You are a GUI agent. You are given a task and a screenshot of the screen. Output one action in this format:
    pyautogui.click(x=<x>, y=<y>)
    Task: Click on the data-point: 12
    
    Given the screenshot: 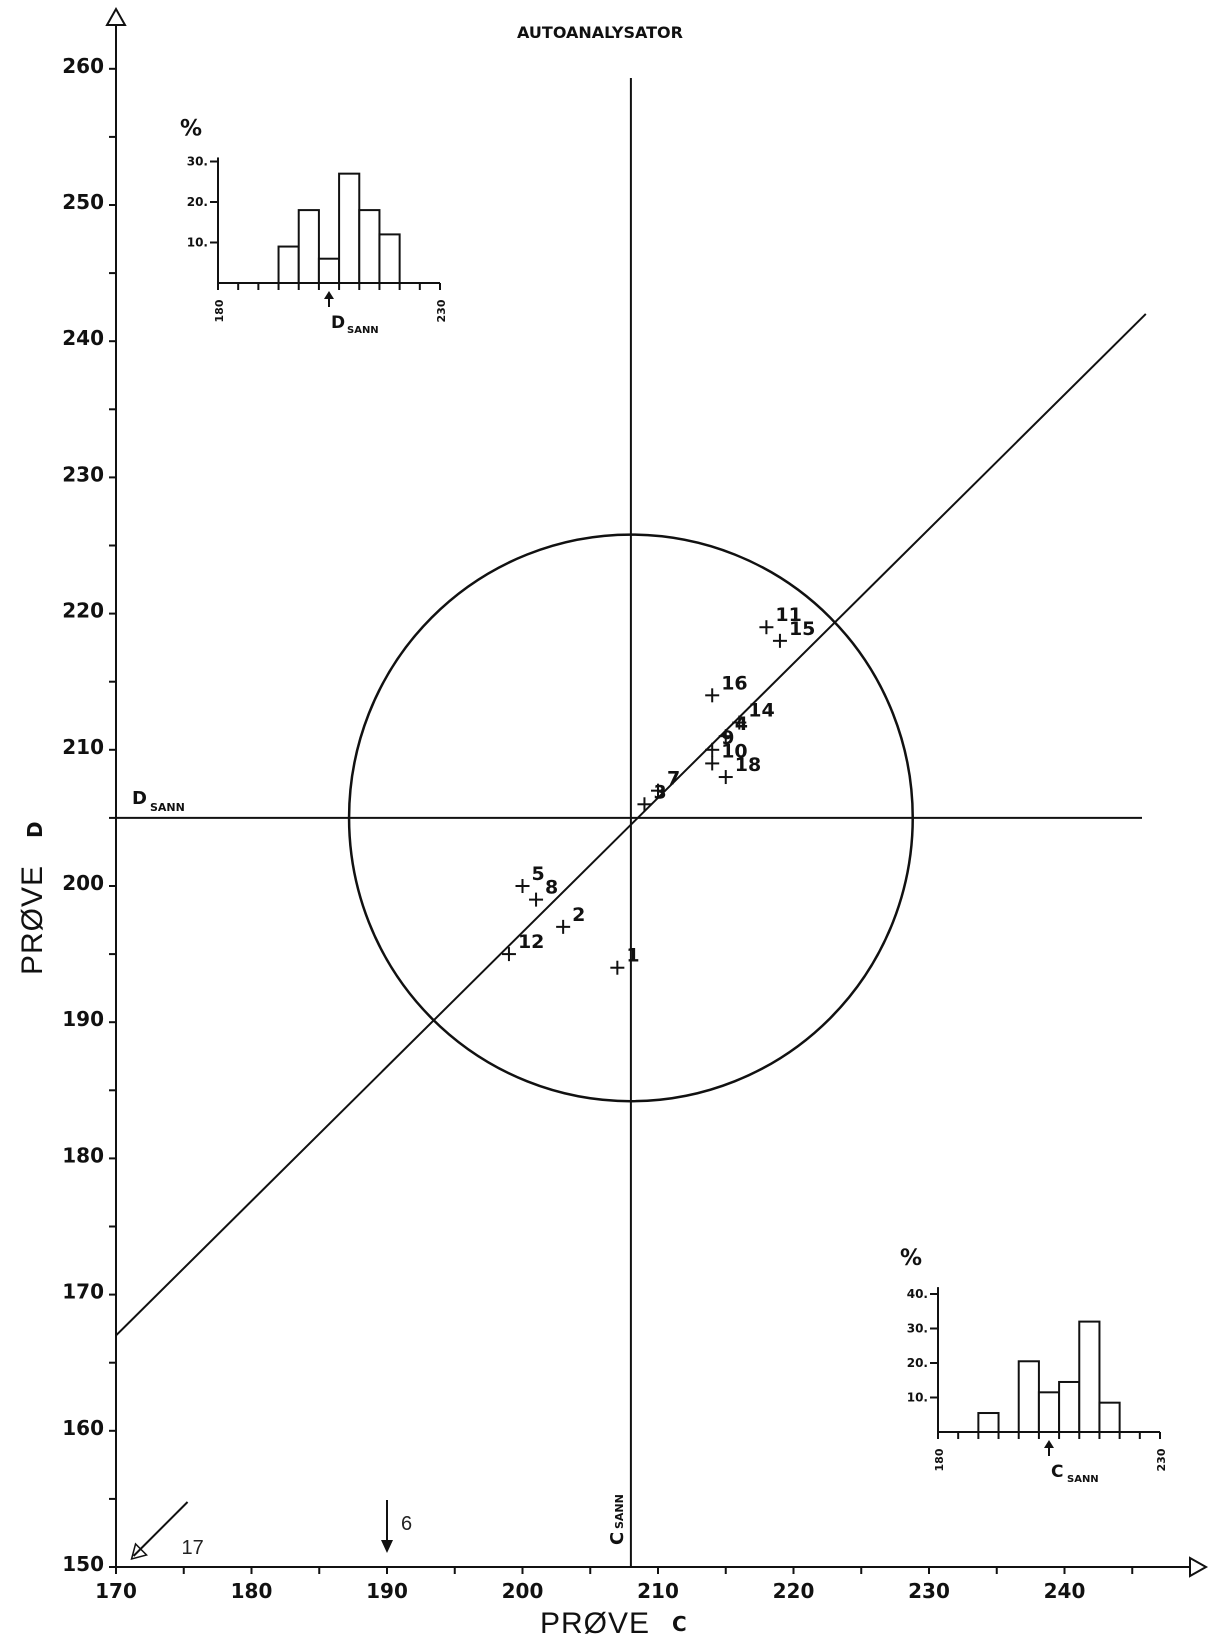 What is the action you would take?
    pyautogui.click(x=522, y=946)
    